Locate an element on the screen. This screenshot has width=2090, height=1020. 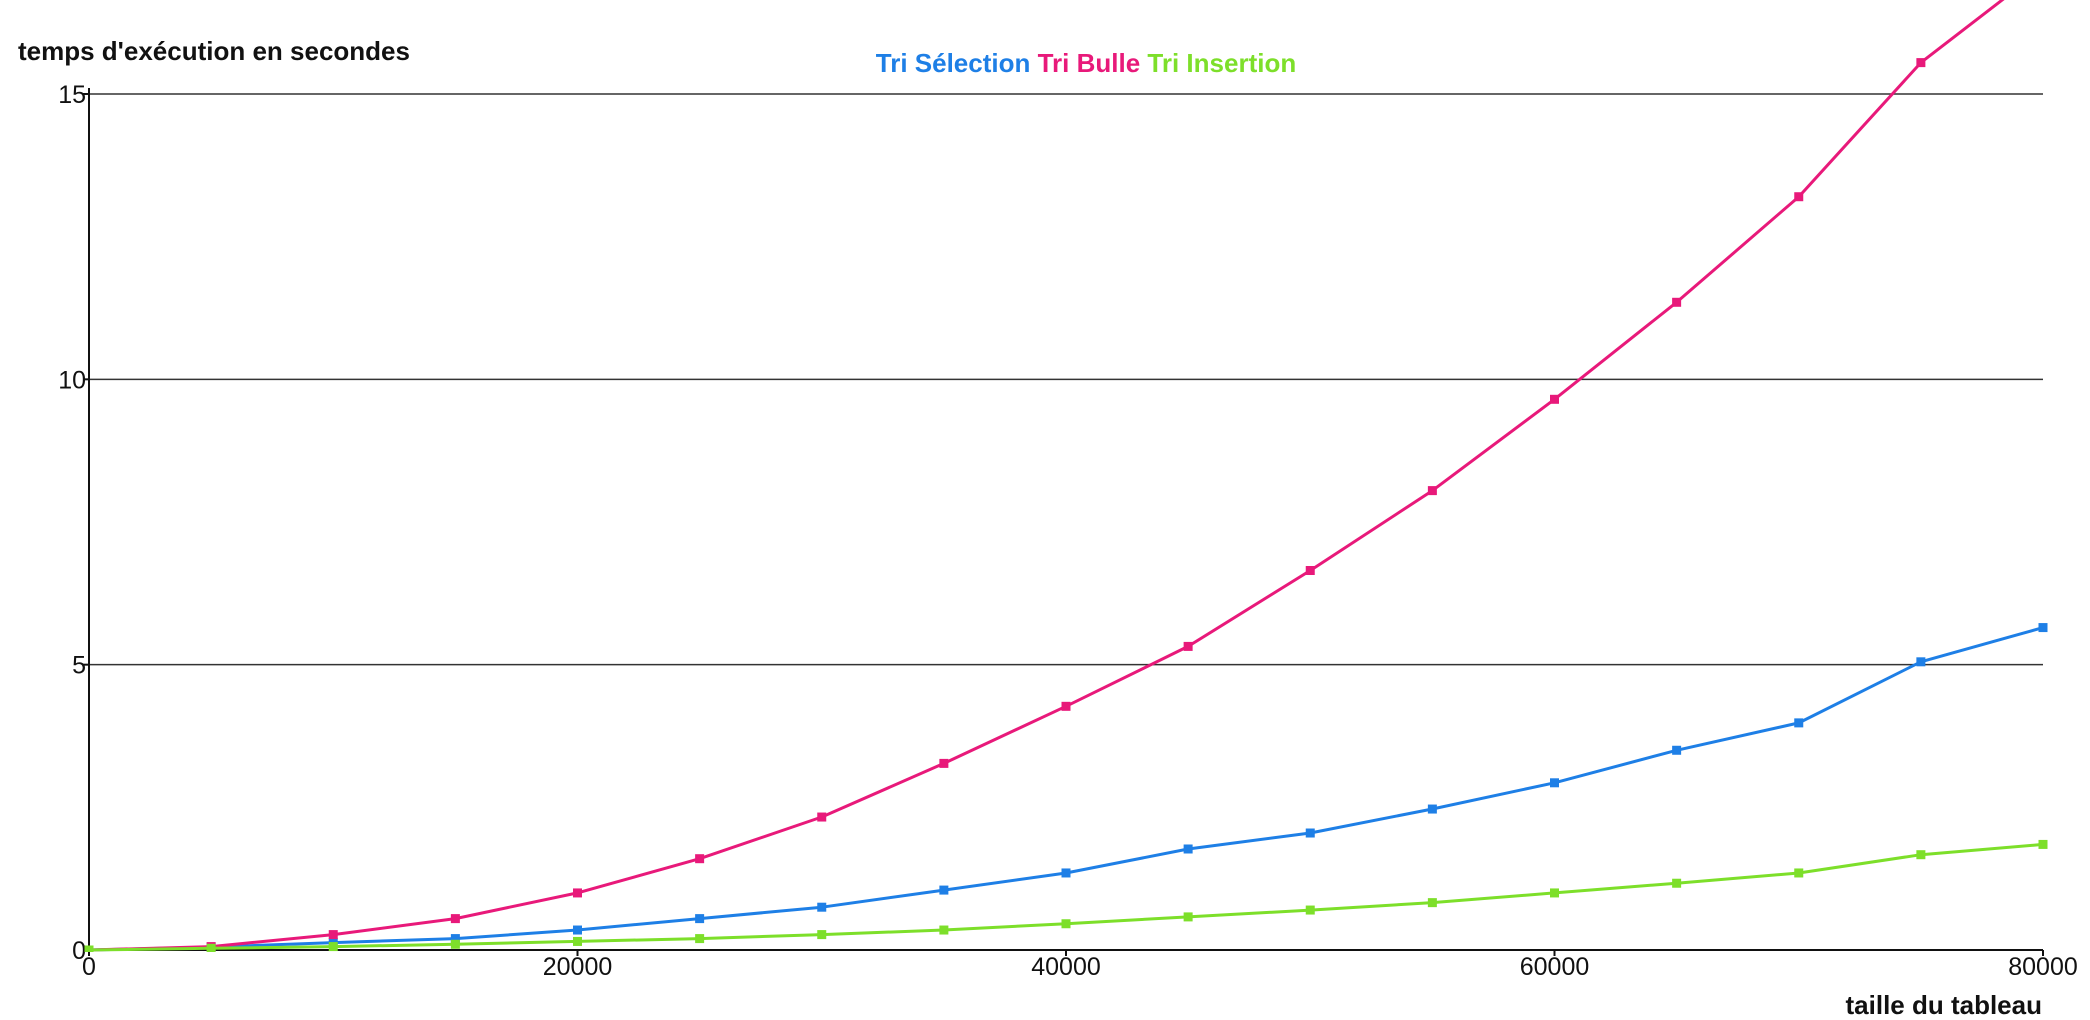
x-tick-label: 0 is located at coordinates (89, 967).